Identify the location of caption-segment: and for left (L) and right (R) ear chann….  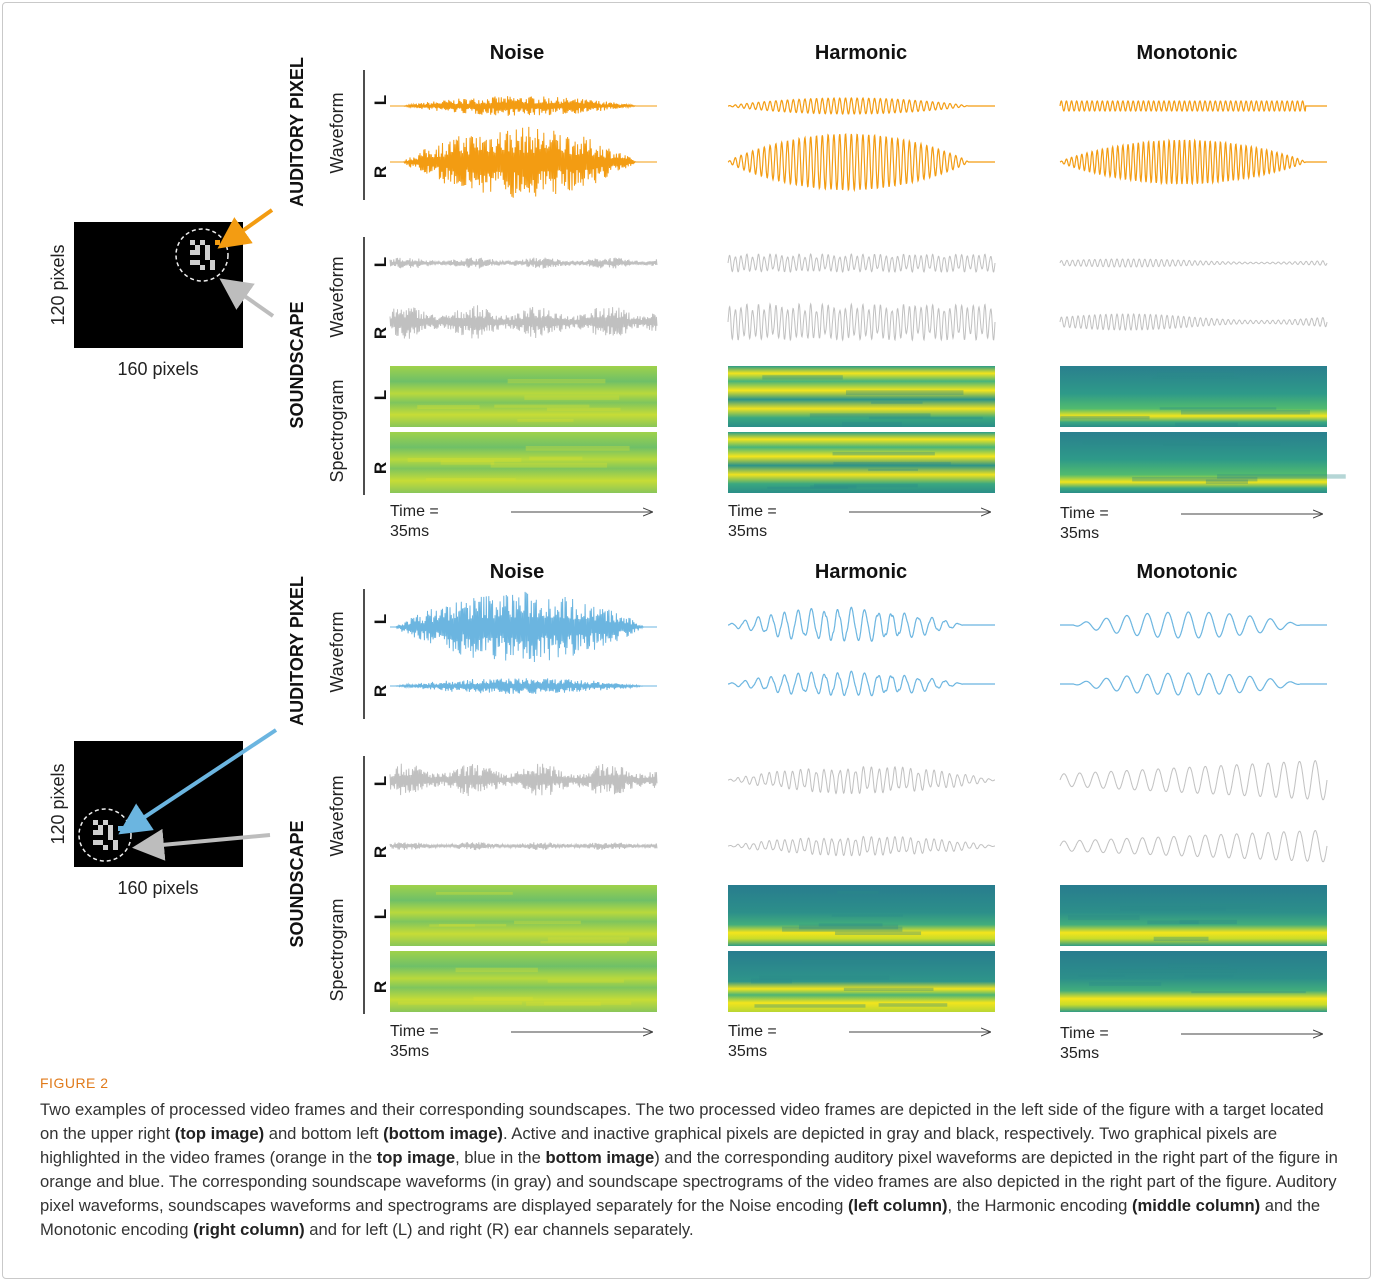
(499, 1229).